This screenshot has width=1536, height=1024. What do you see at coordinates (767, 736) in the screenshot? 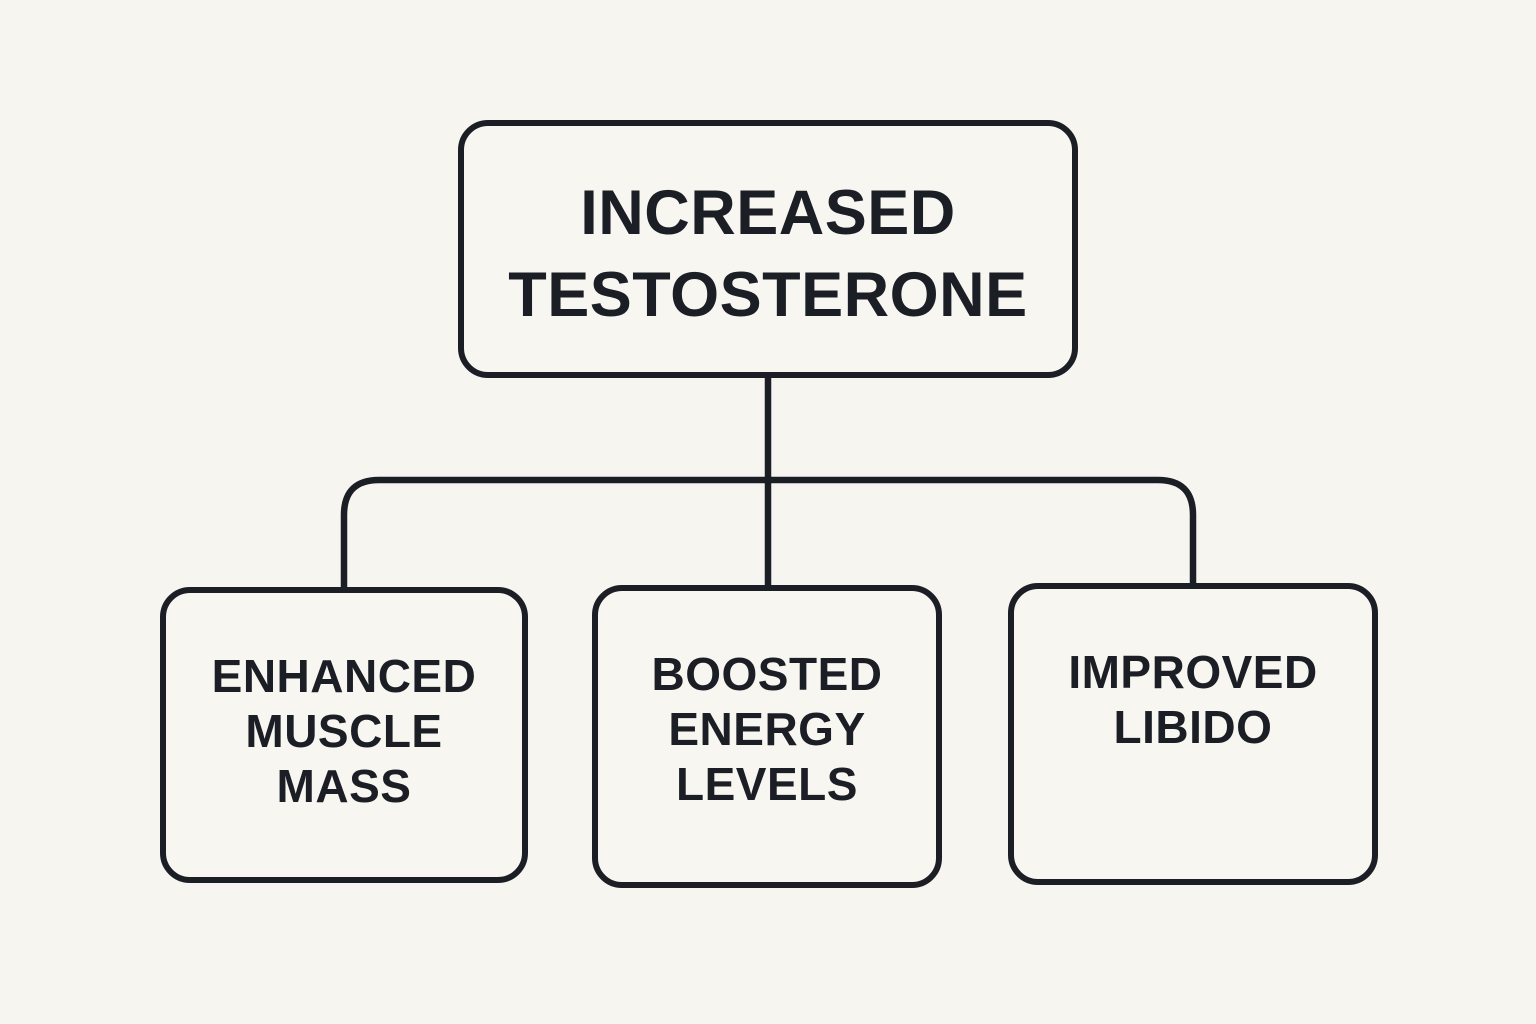
I see `node-boosted-energy-levels: BOOSTED ENERGY LEVELS` at bounding box center [767, 736].